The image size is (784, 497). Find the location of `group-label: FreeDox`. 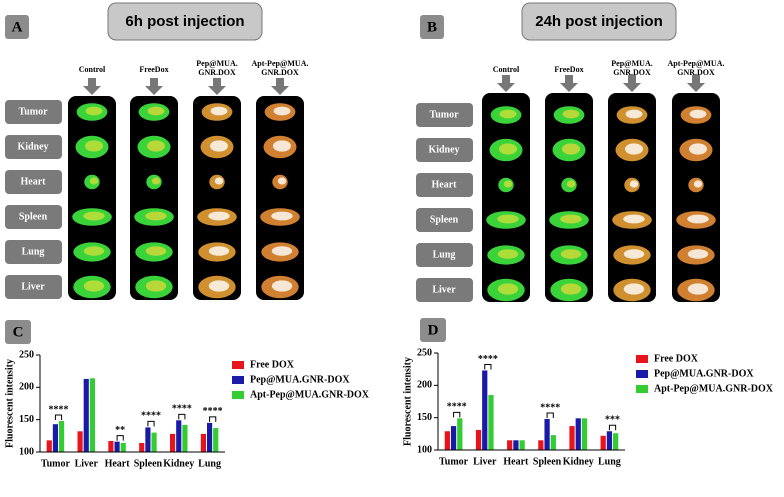

group-label: FreeDox is located at coordinates (568, 69).